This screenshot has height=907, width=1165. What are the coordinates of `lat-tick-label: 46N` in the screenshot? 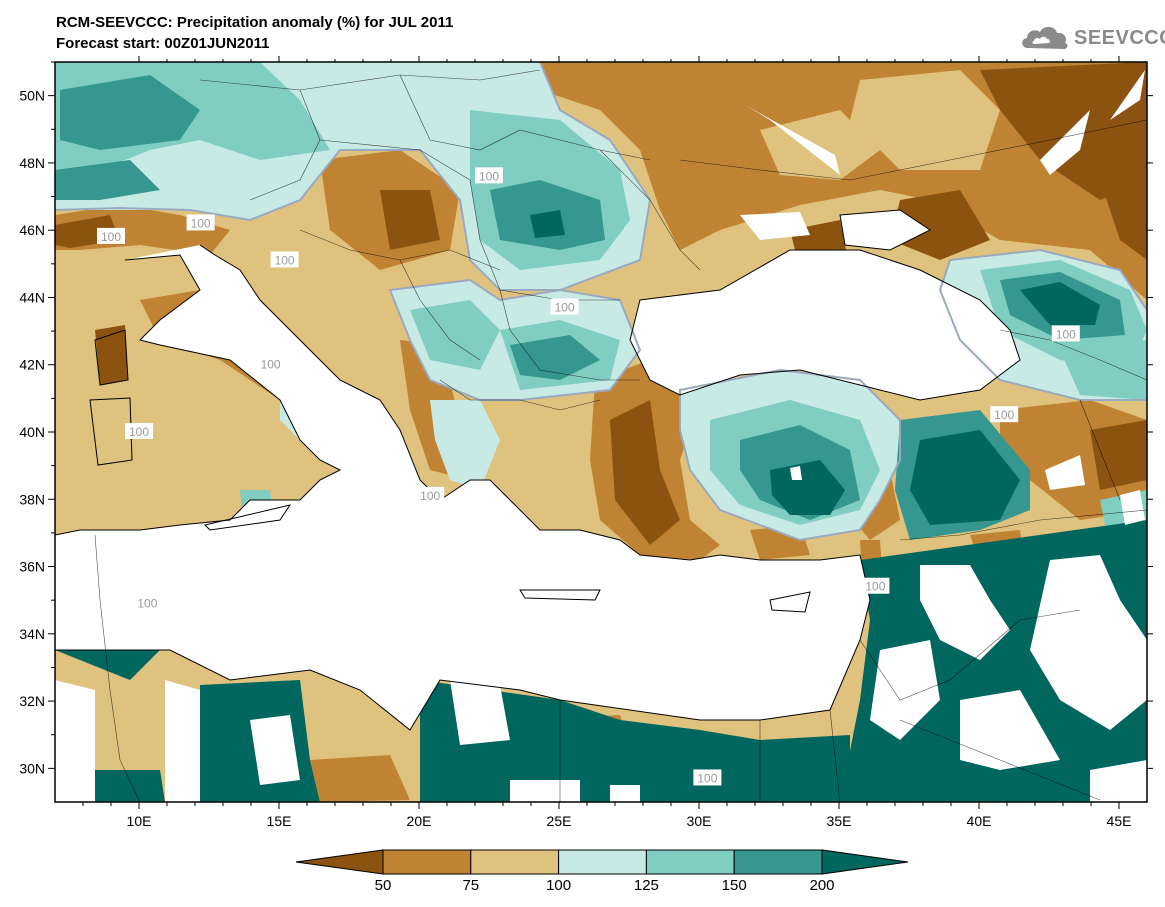 It's located at (32, 230).